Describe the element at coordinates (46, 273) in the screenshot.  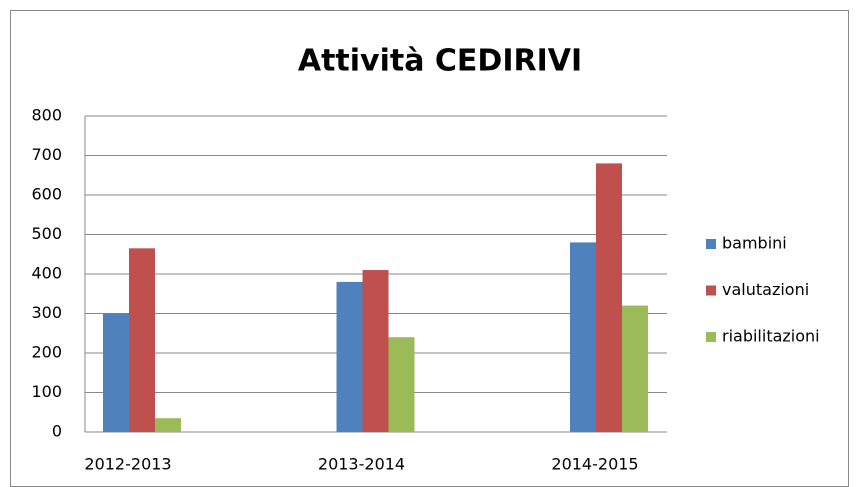
I see `y-tick-label: 400` at that location.